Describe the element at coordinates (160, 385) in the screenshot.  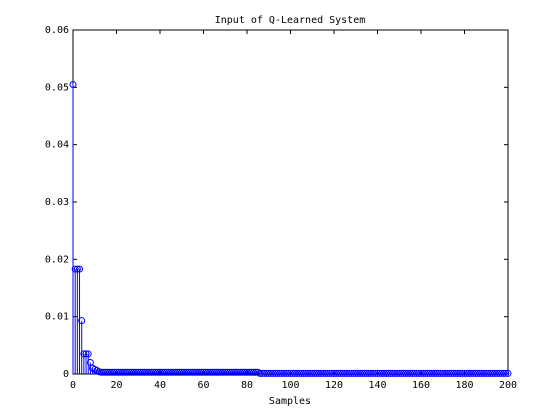
I see `x-tick-label: 40` at that location.